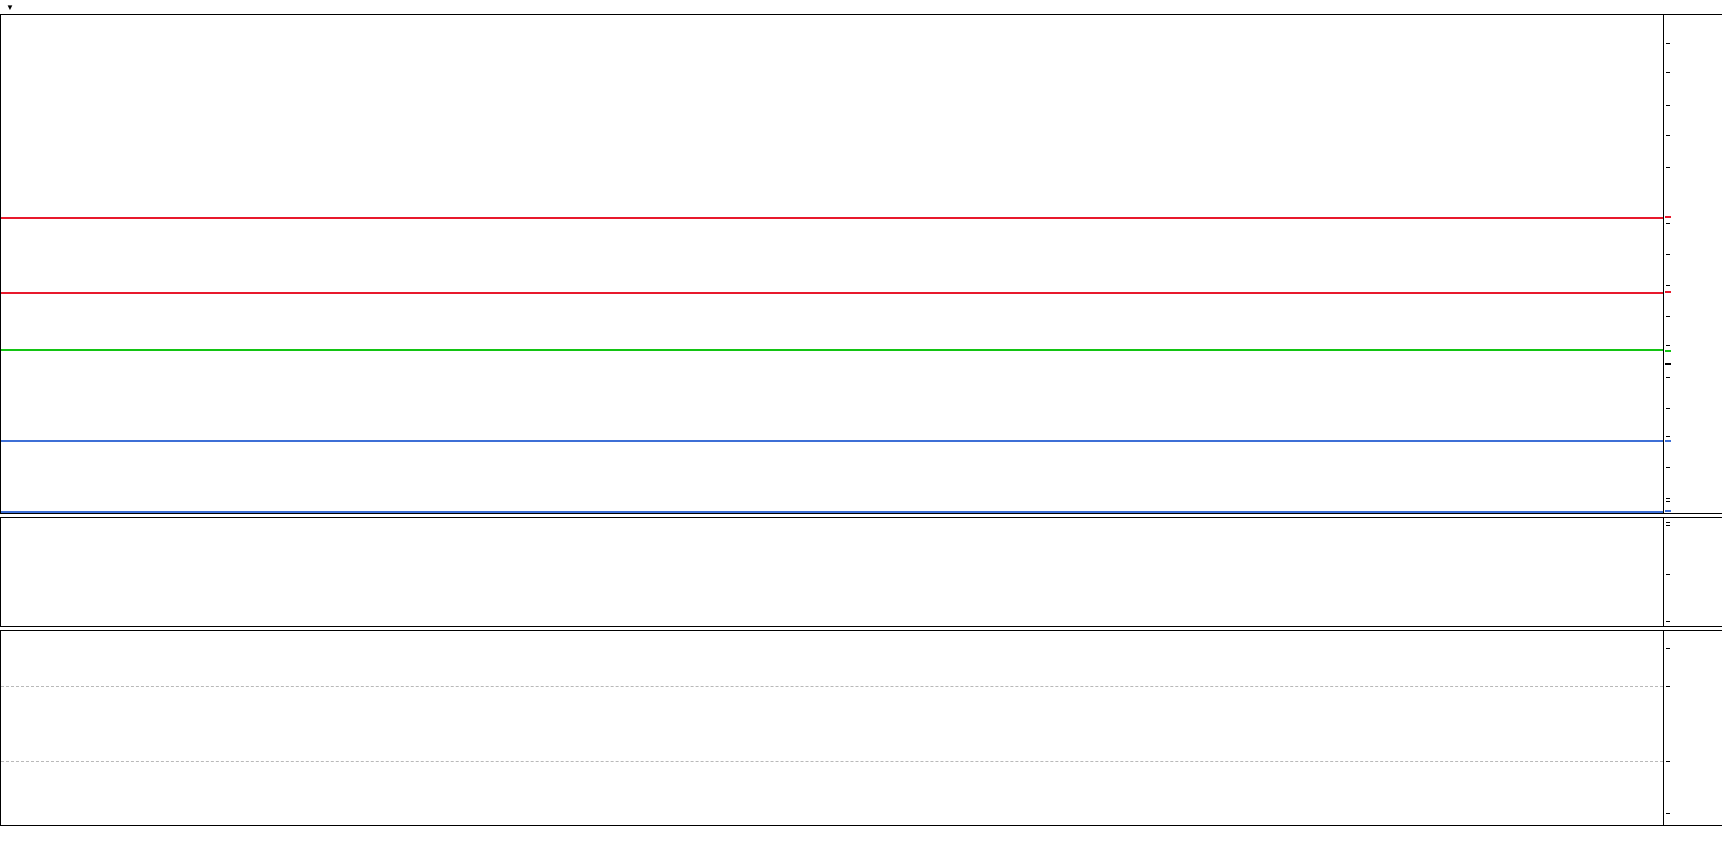 The height and width of the screenshot is (844, 1722). Describe the element at coordinates (1663, 728) in the screenshot. I see `rsi-axis-right-line` at that location.